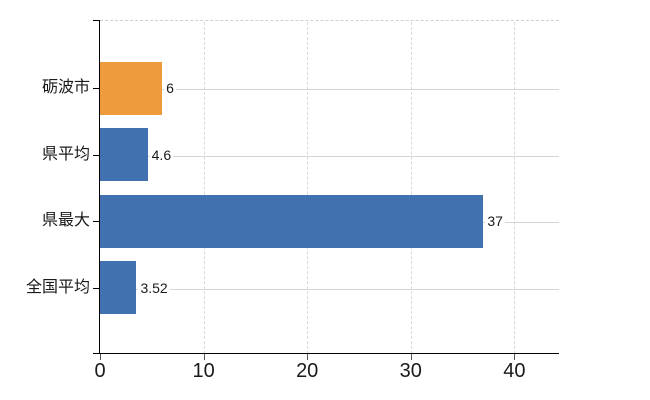 The height and width of the screenshot is (400, 650). Describe the element at coordinates (203, 371) in the screenshot. I see `x-tick-label: 10` at that location.